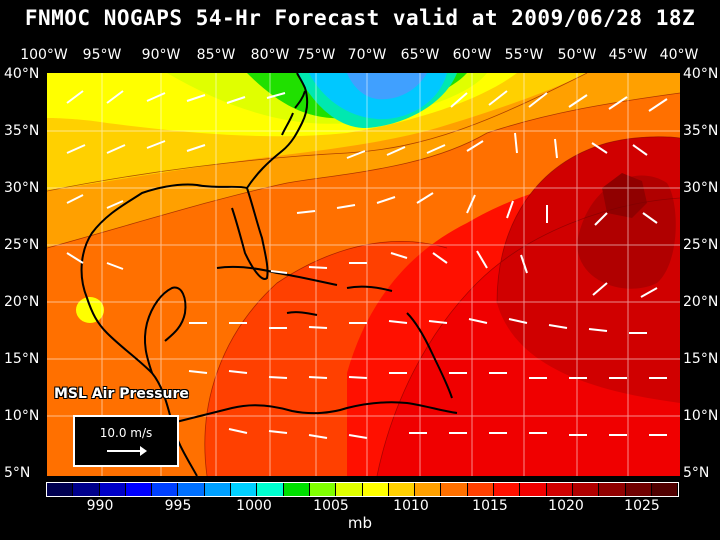  Describe the element at coordinates (628, 55) in the screenshot. I see `lon-label: 45°W` at that location.